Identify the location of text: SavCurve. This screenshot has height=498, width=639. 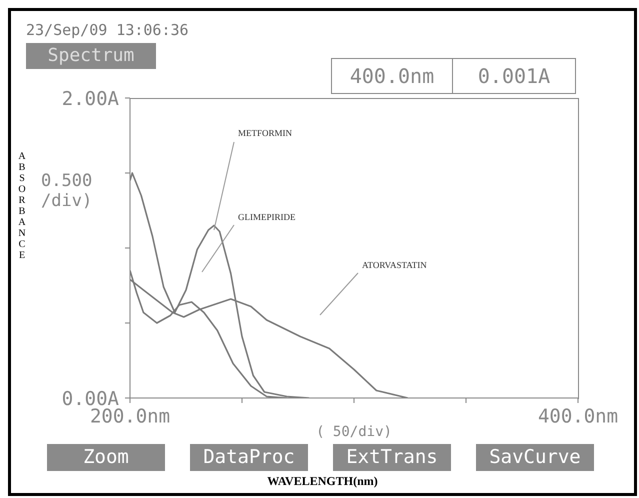
(535, 457).